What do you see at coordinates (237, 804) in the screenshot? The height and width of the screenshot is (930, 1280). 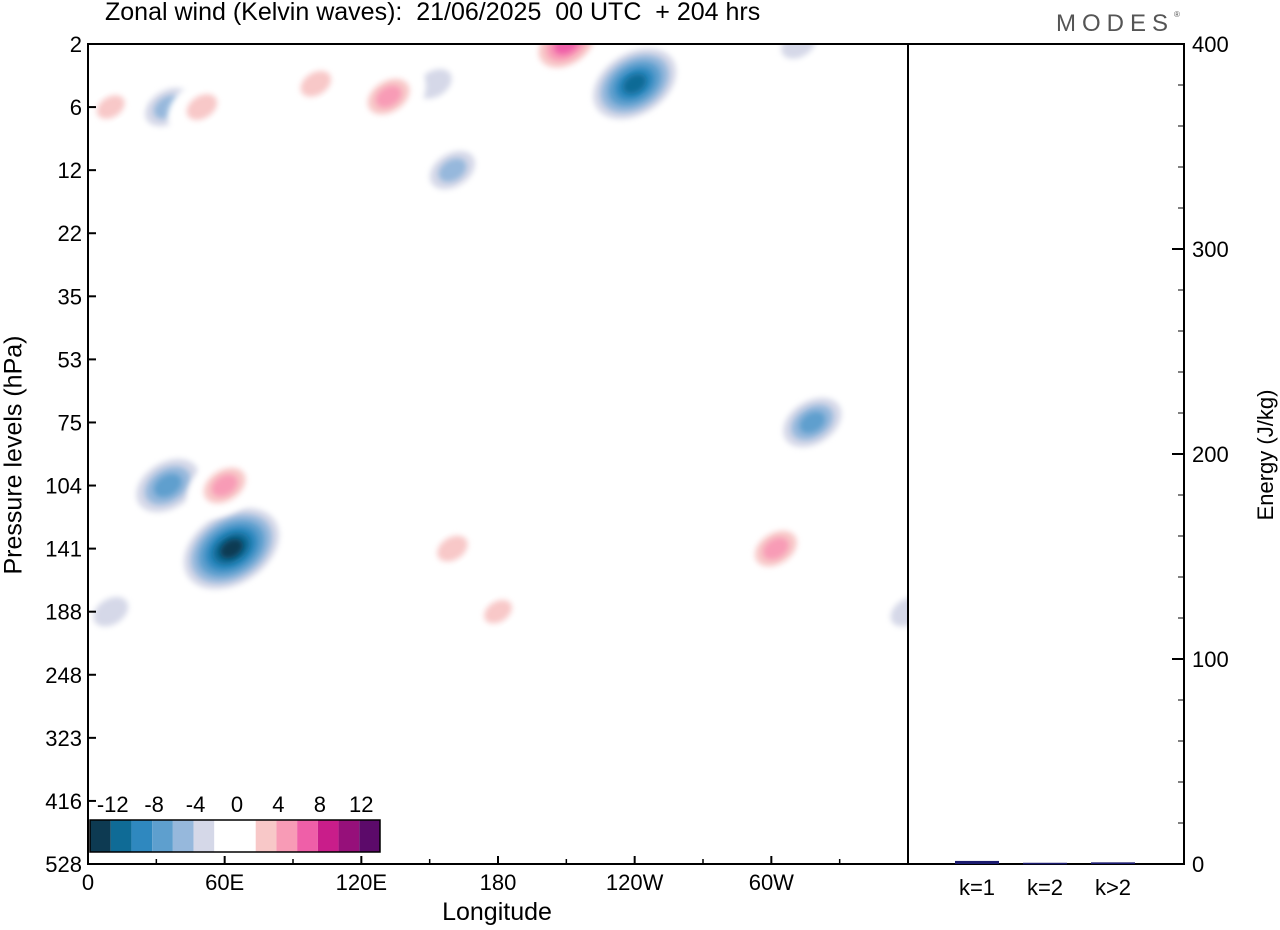 I see `colorbar-label: 0` at bounding box center [237, 804].